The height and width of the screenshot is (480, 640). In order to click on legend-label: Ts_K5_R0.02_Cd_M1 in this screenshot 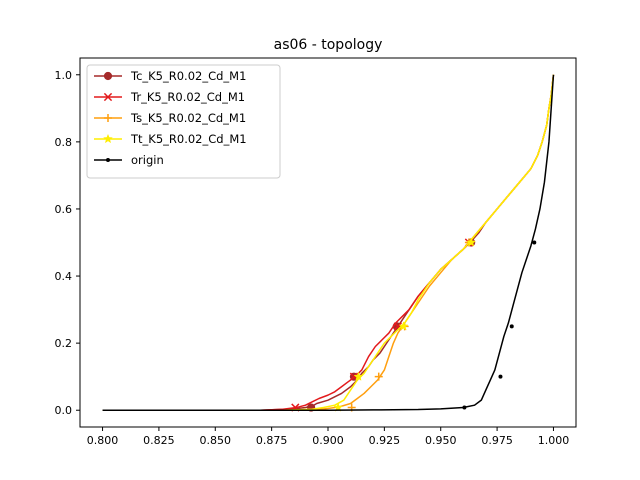, I will do `click(188, 118)`.